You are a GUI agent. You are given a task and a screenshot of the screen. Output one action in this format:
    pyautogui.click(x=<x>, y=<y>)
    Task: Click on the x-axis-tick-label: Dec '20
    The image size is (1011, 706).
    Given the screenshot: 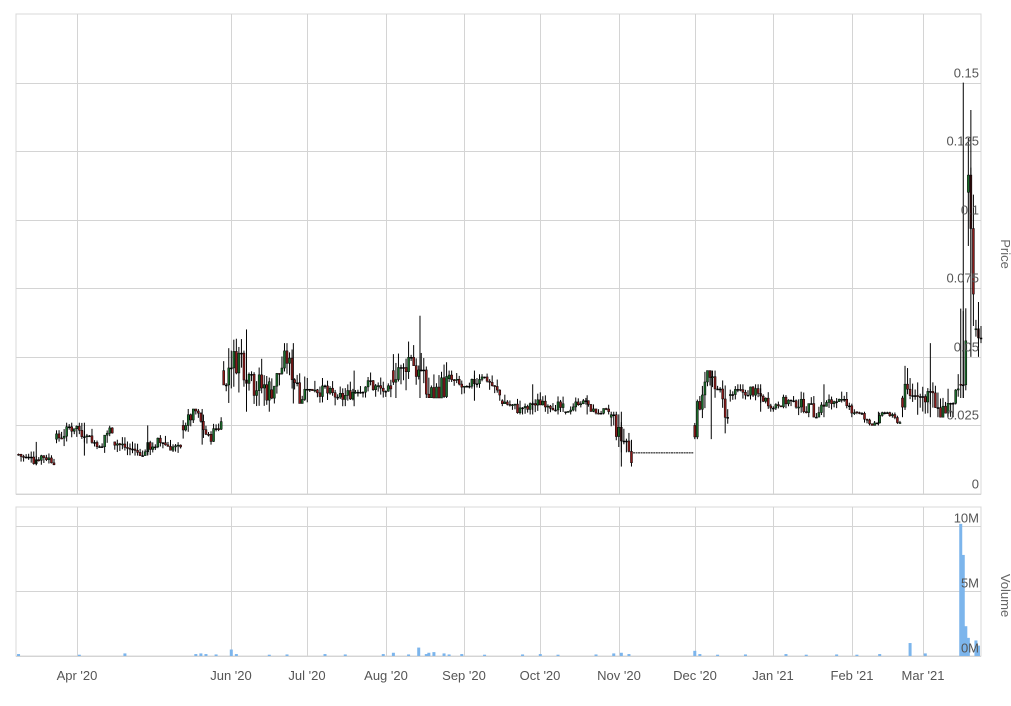 What is the action you would take?
    pyautogui.click(x=695, y=675)
    